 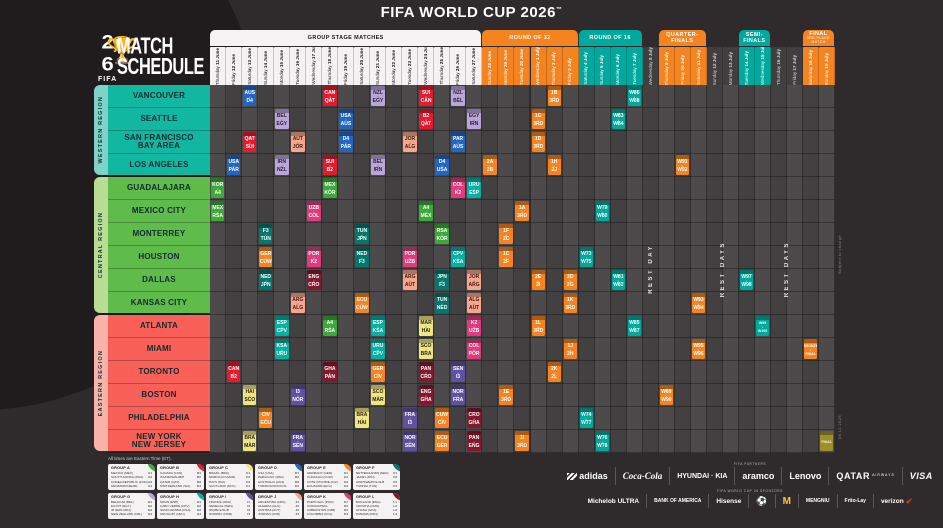 I want to click on match-cell-arg-alg: ARG v ALG, so click(x=298, y=303).